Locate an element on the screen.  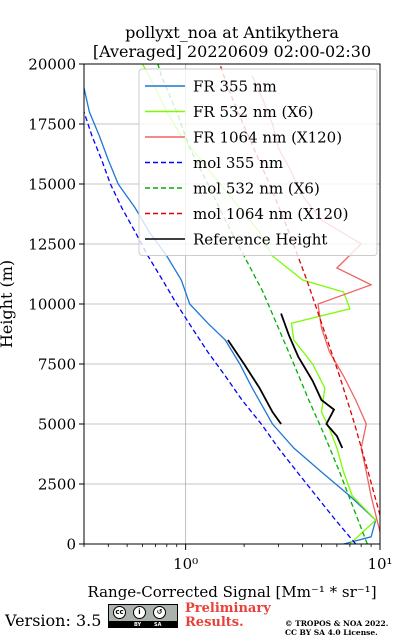
preliminary-notice: Preliminary Results. is located at coordinates (228, 616).